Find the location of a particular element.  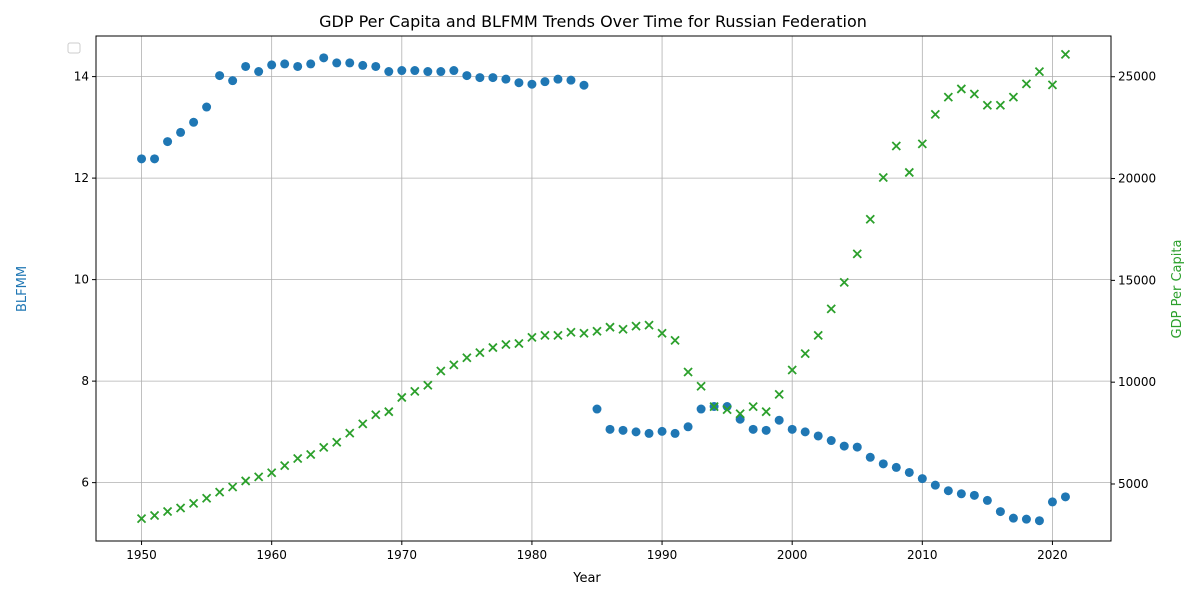

x-tick-label: 1950 is located at coordinates (141, 555).